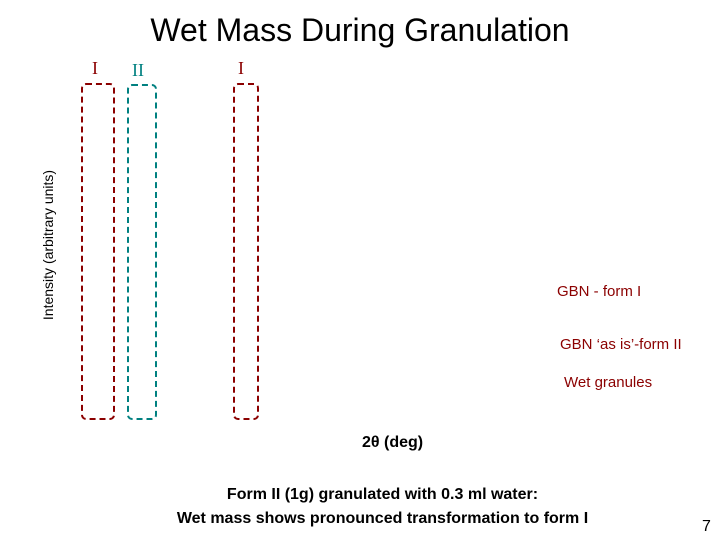 The image size is (720, 540). What do you see at coordinates (241, 68) in the screenshot?
I see `band-label-form-i-2: I` at bounding box center [241, 68].